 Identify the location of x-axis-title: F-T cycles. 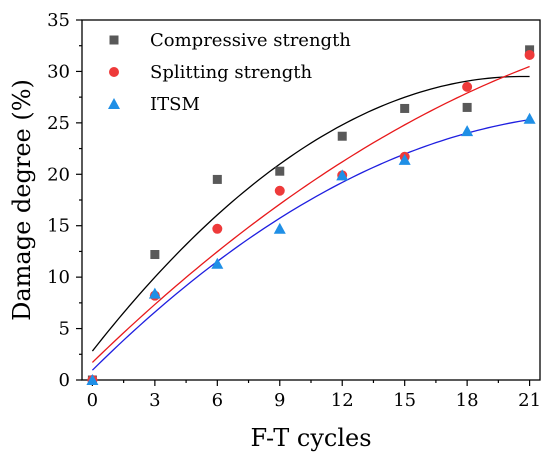
(310, 438).